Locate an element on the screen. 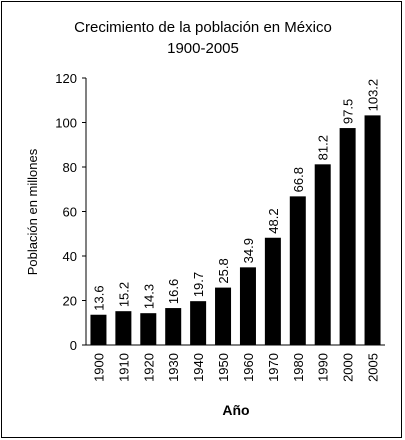 This screenshot has width=405, height=440. bar-value-label: 66.8 is located at coordinates (298, 179).